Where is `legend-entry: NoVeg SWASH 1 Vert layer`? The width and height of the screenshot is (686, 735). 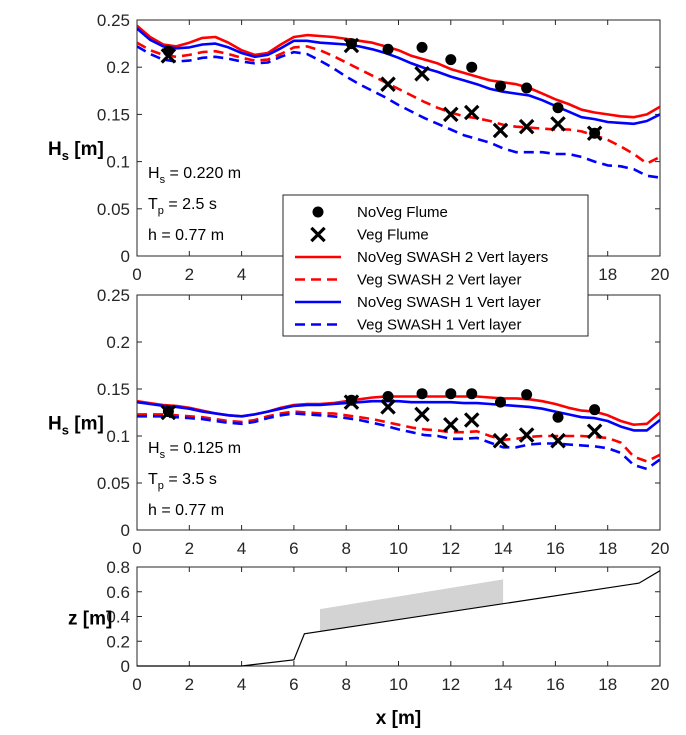 legend-entry: NoVeg SWASH 1 Vert layer is located at coordinates (418, 302).